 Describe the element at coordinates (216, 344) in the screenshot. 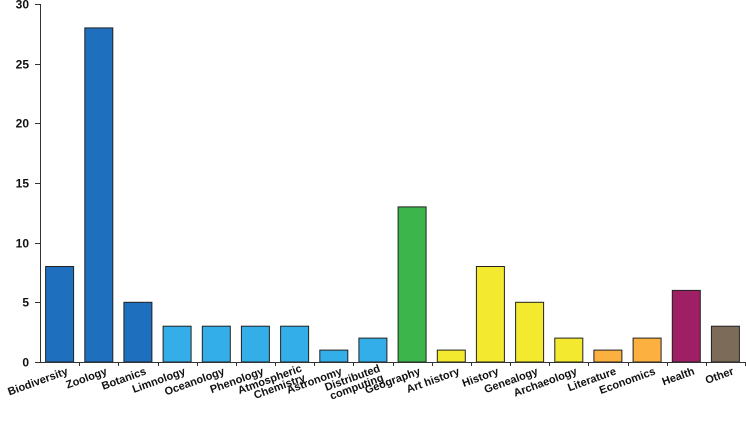

I see `bar-oceanology` at that location.